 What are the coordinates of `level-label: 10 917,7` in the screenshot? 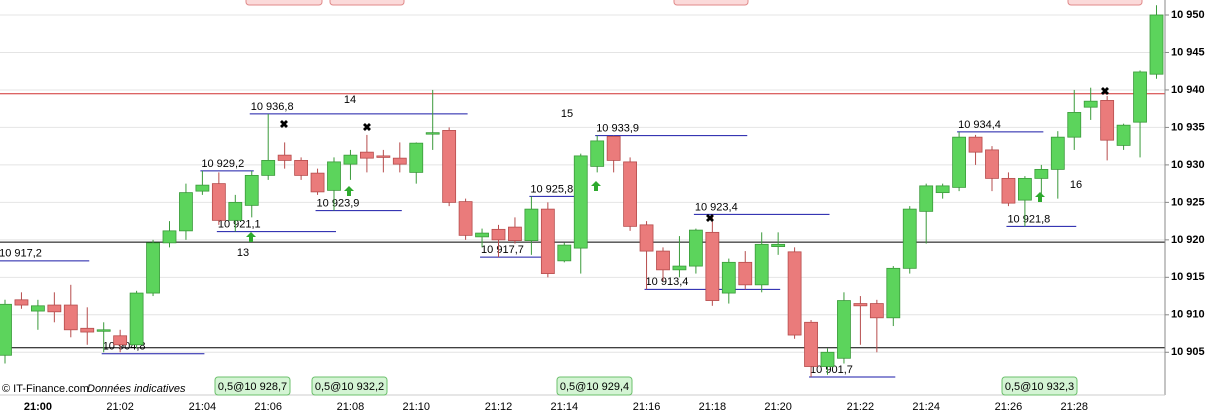 It's located at (502, 250).